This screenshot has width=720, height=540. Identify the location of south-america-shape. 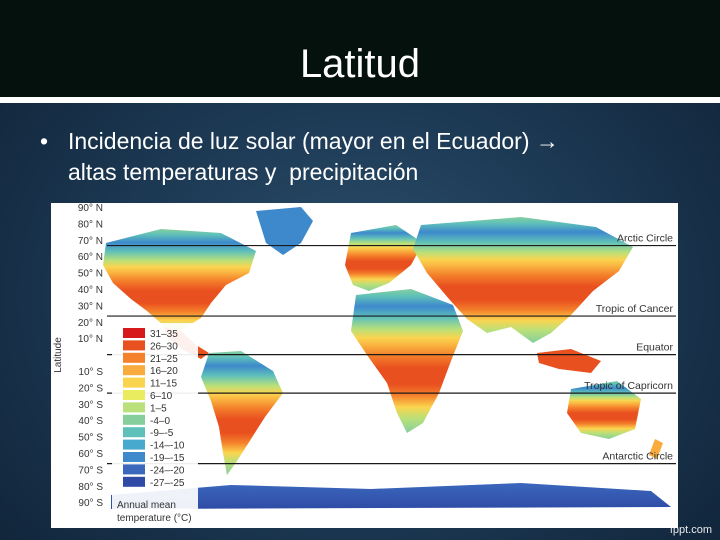
(242, 413).